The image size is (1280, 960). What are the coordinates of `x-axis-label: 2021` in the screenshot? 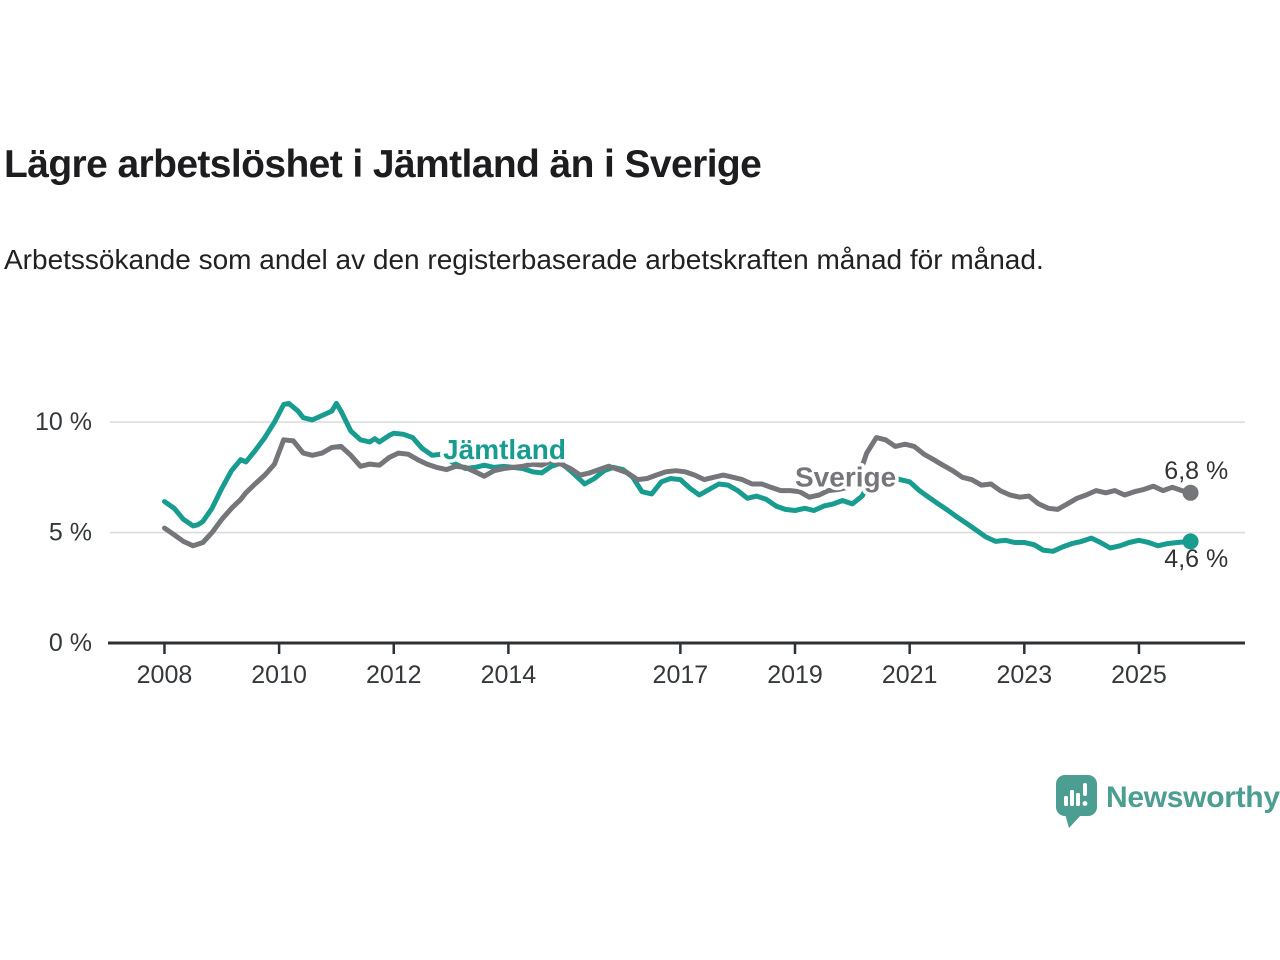 It's located at (910, 675).